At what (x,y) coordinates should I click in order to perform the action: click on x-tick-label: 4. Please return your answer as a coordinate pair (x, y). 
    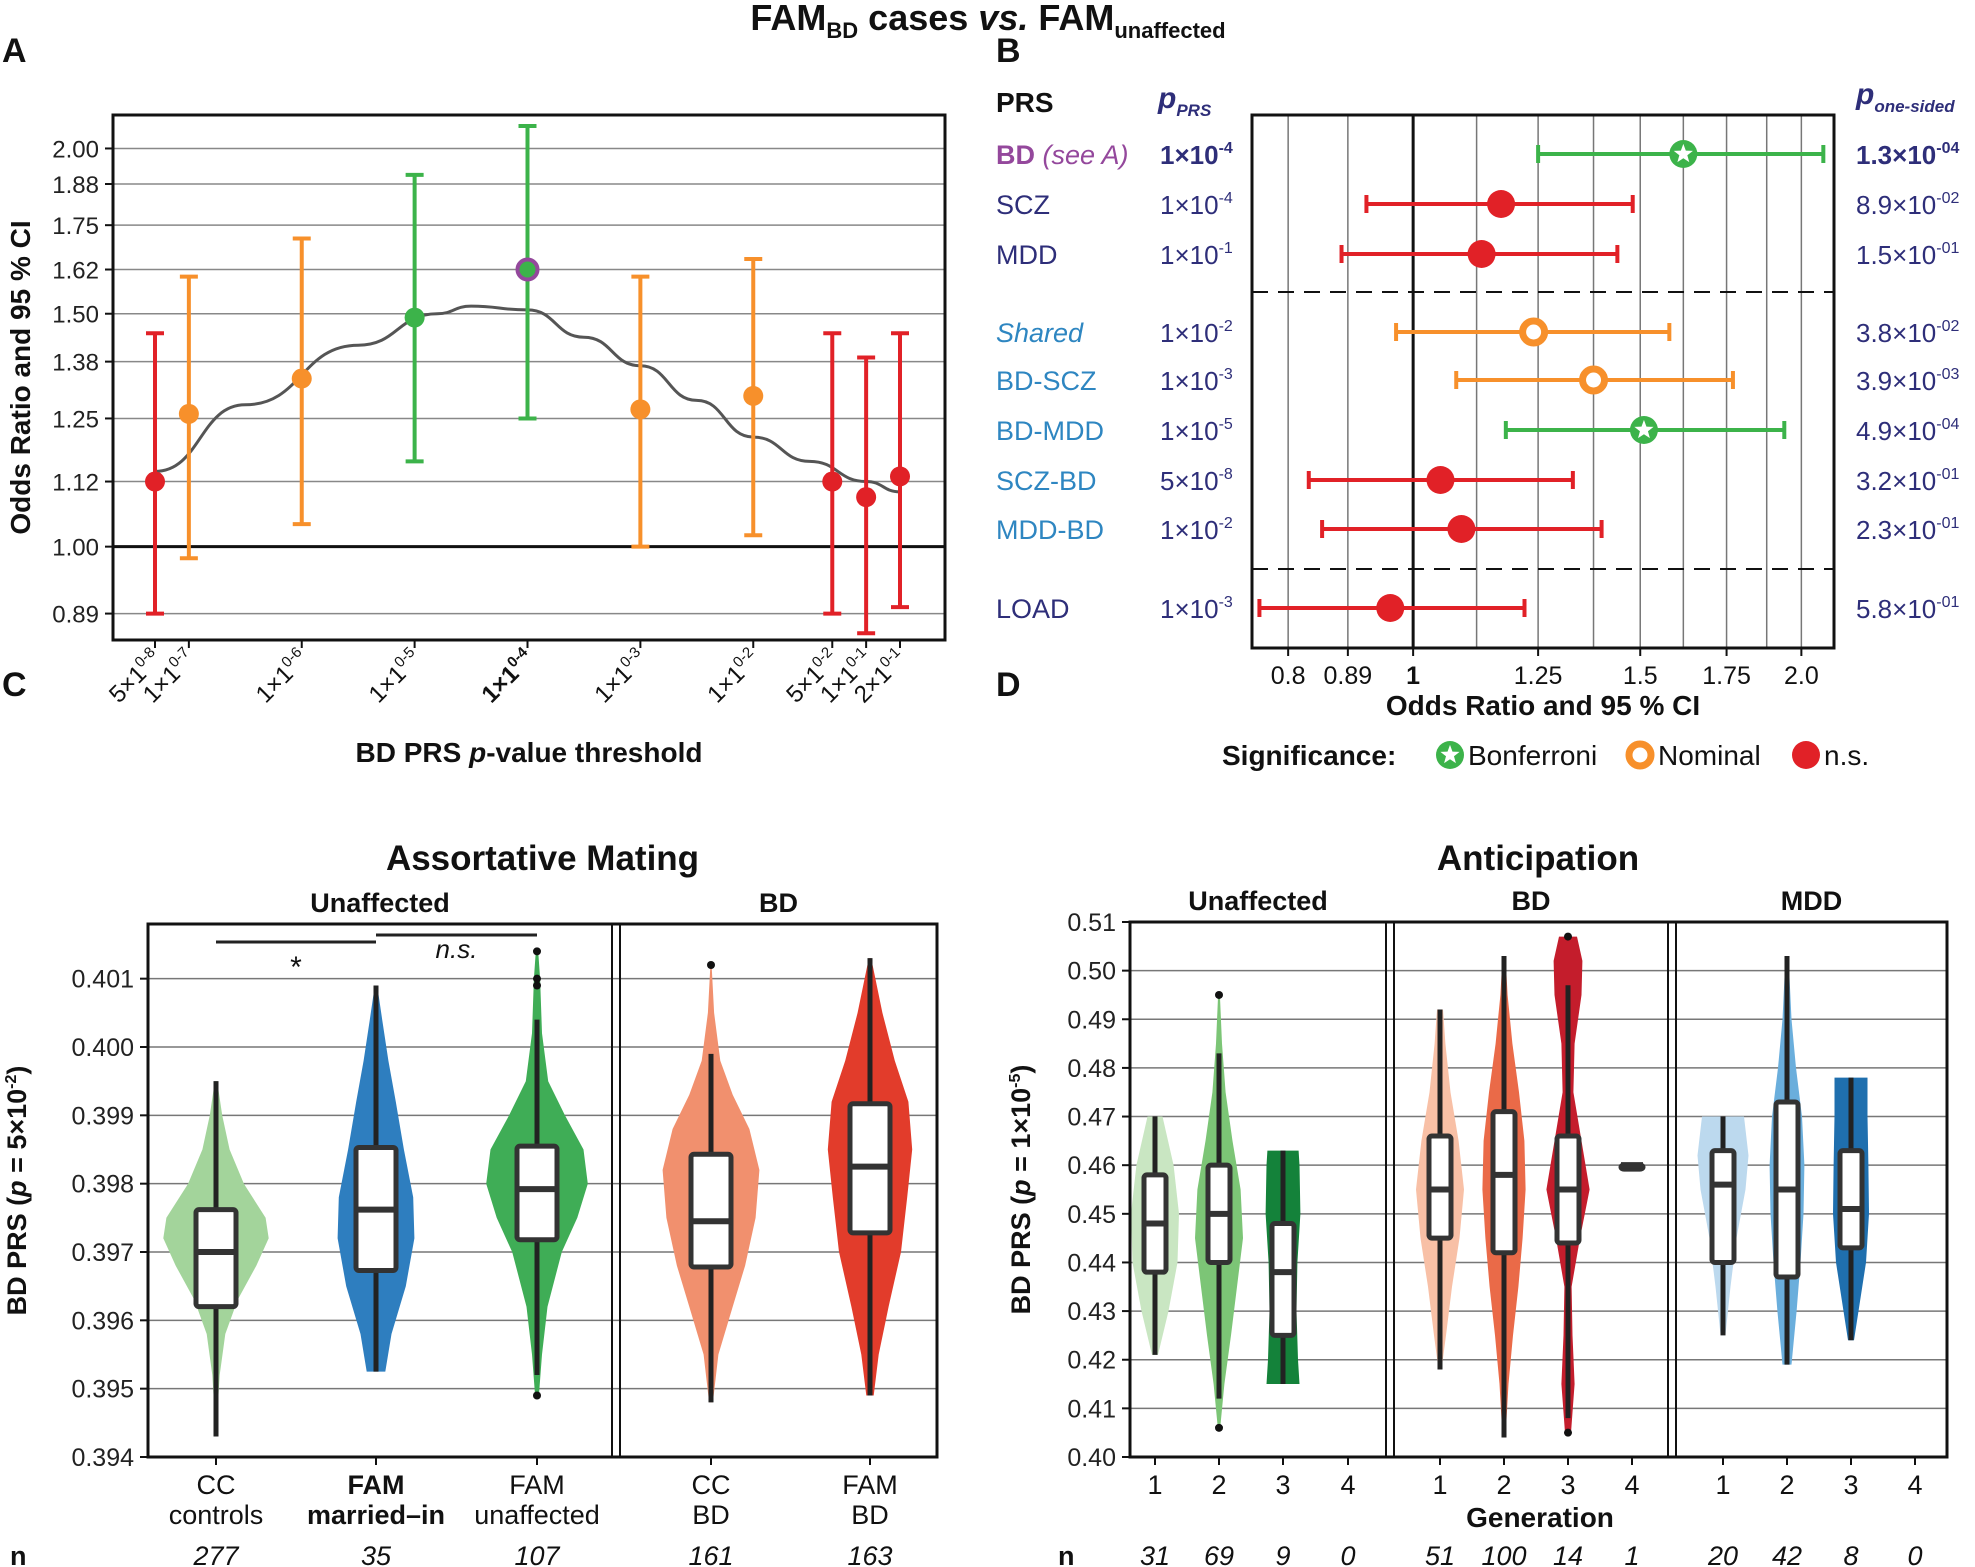
    Looking at the image, I should click on (1914, 1485).